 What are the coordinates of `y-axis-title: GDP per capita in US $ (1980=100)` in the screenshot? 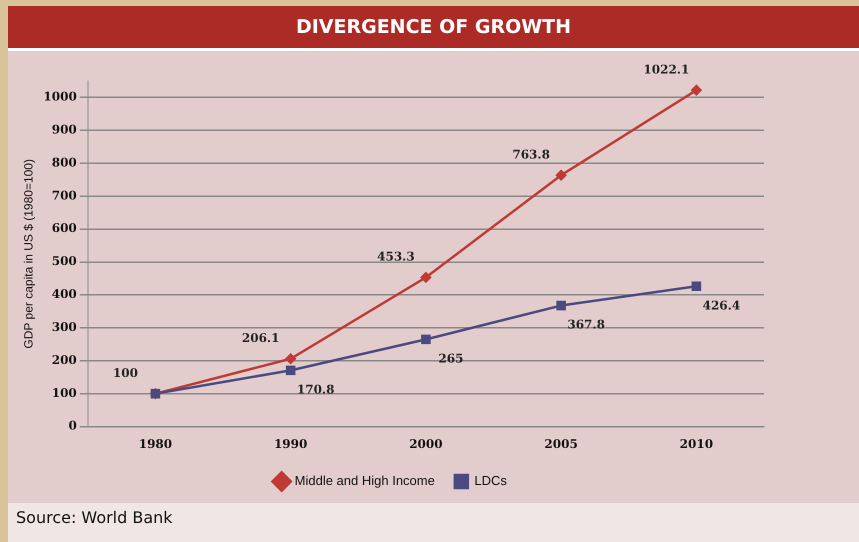 It's located at (29, 254).